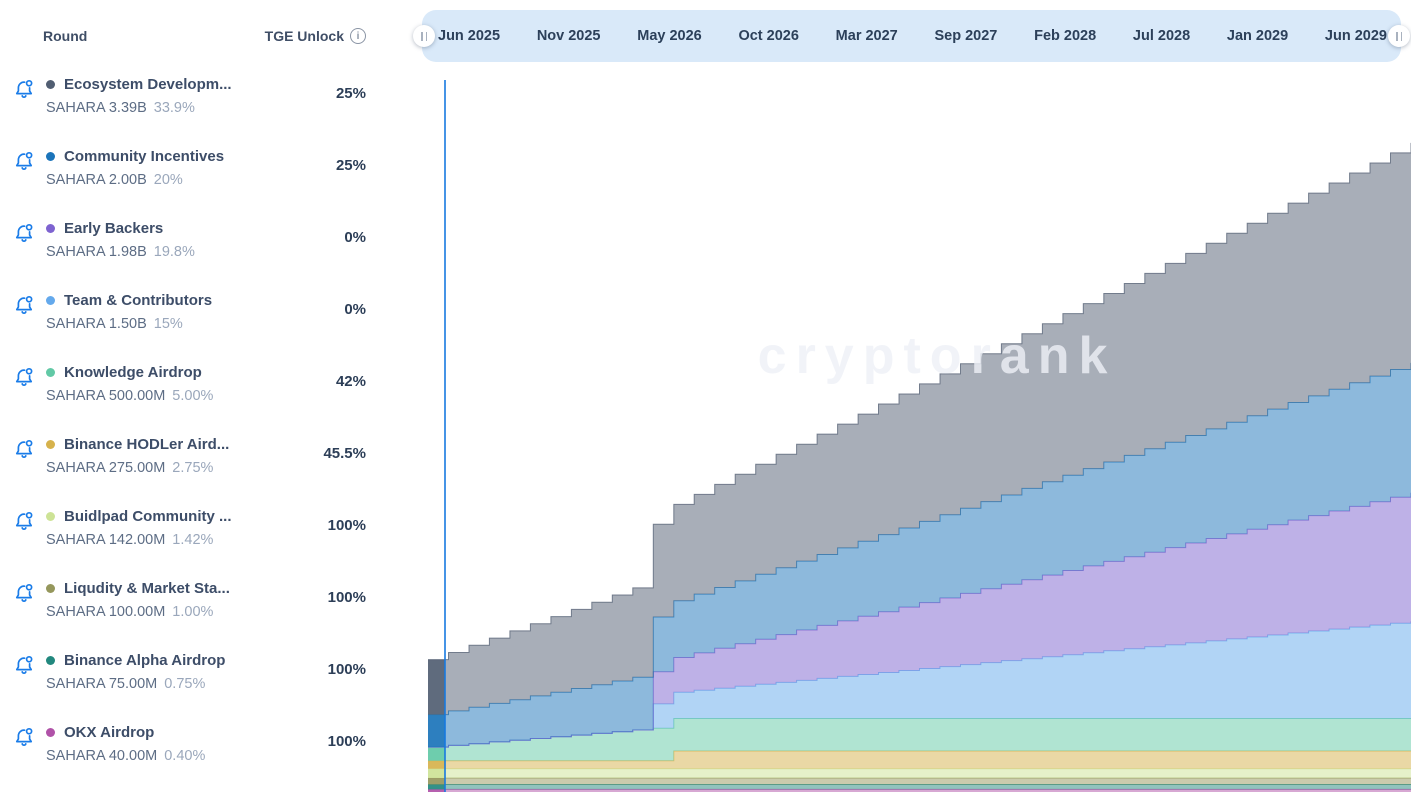 The image size is (1411, 807). What do you see at coordinates (1399, 36) in the screenshot?
I see `timeline-right-drag-handle` at bounding box center [1399, 36].